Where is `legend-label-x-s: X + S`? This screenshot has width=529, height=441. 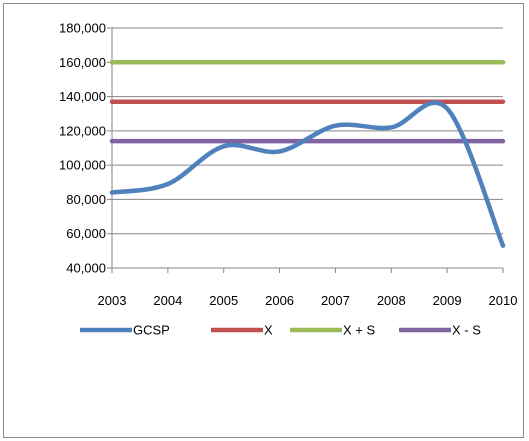
legend-label-x-s: X + S is located at coordinates (359, 330).